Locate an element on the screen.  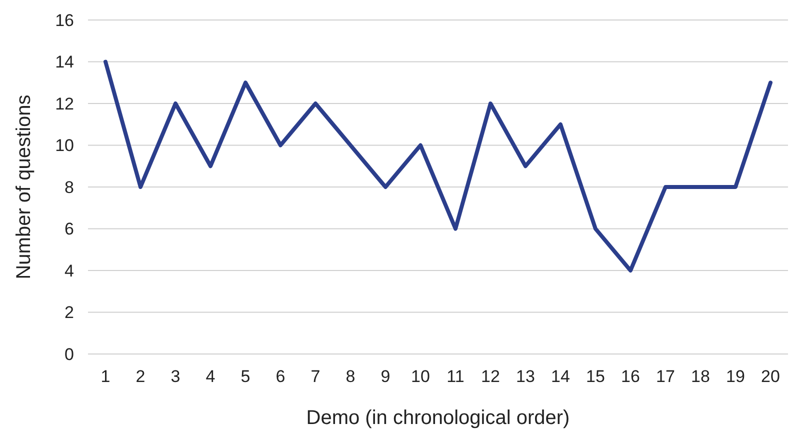
y-axis-title: Number of questions is located at coordinates (24, 187).